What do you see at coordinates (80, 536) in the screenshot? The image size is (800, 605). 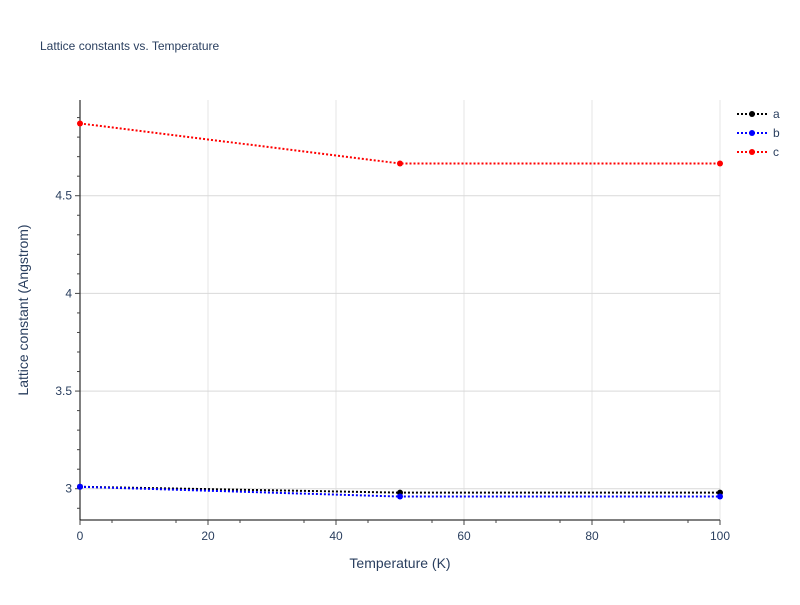 I see `x-tick-label: 0` at bounding box center [80, 536].